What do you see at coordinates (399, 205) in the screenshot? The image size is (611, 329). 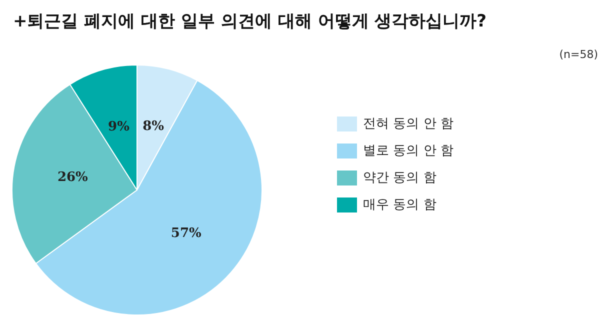 I see `legend-label: 매우 동의 함` at bounding box center [399, 205].